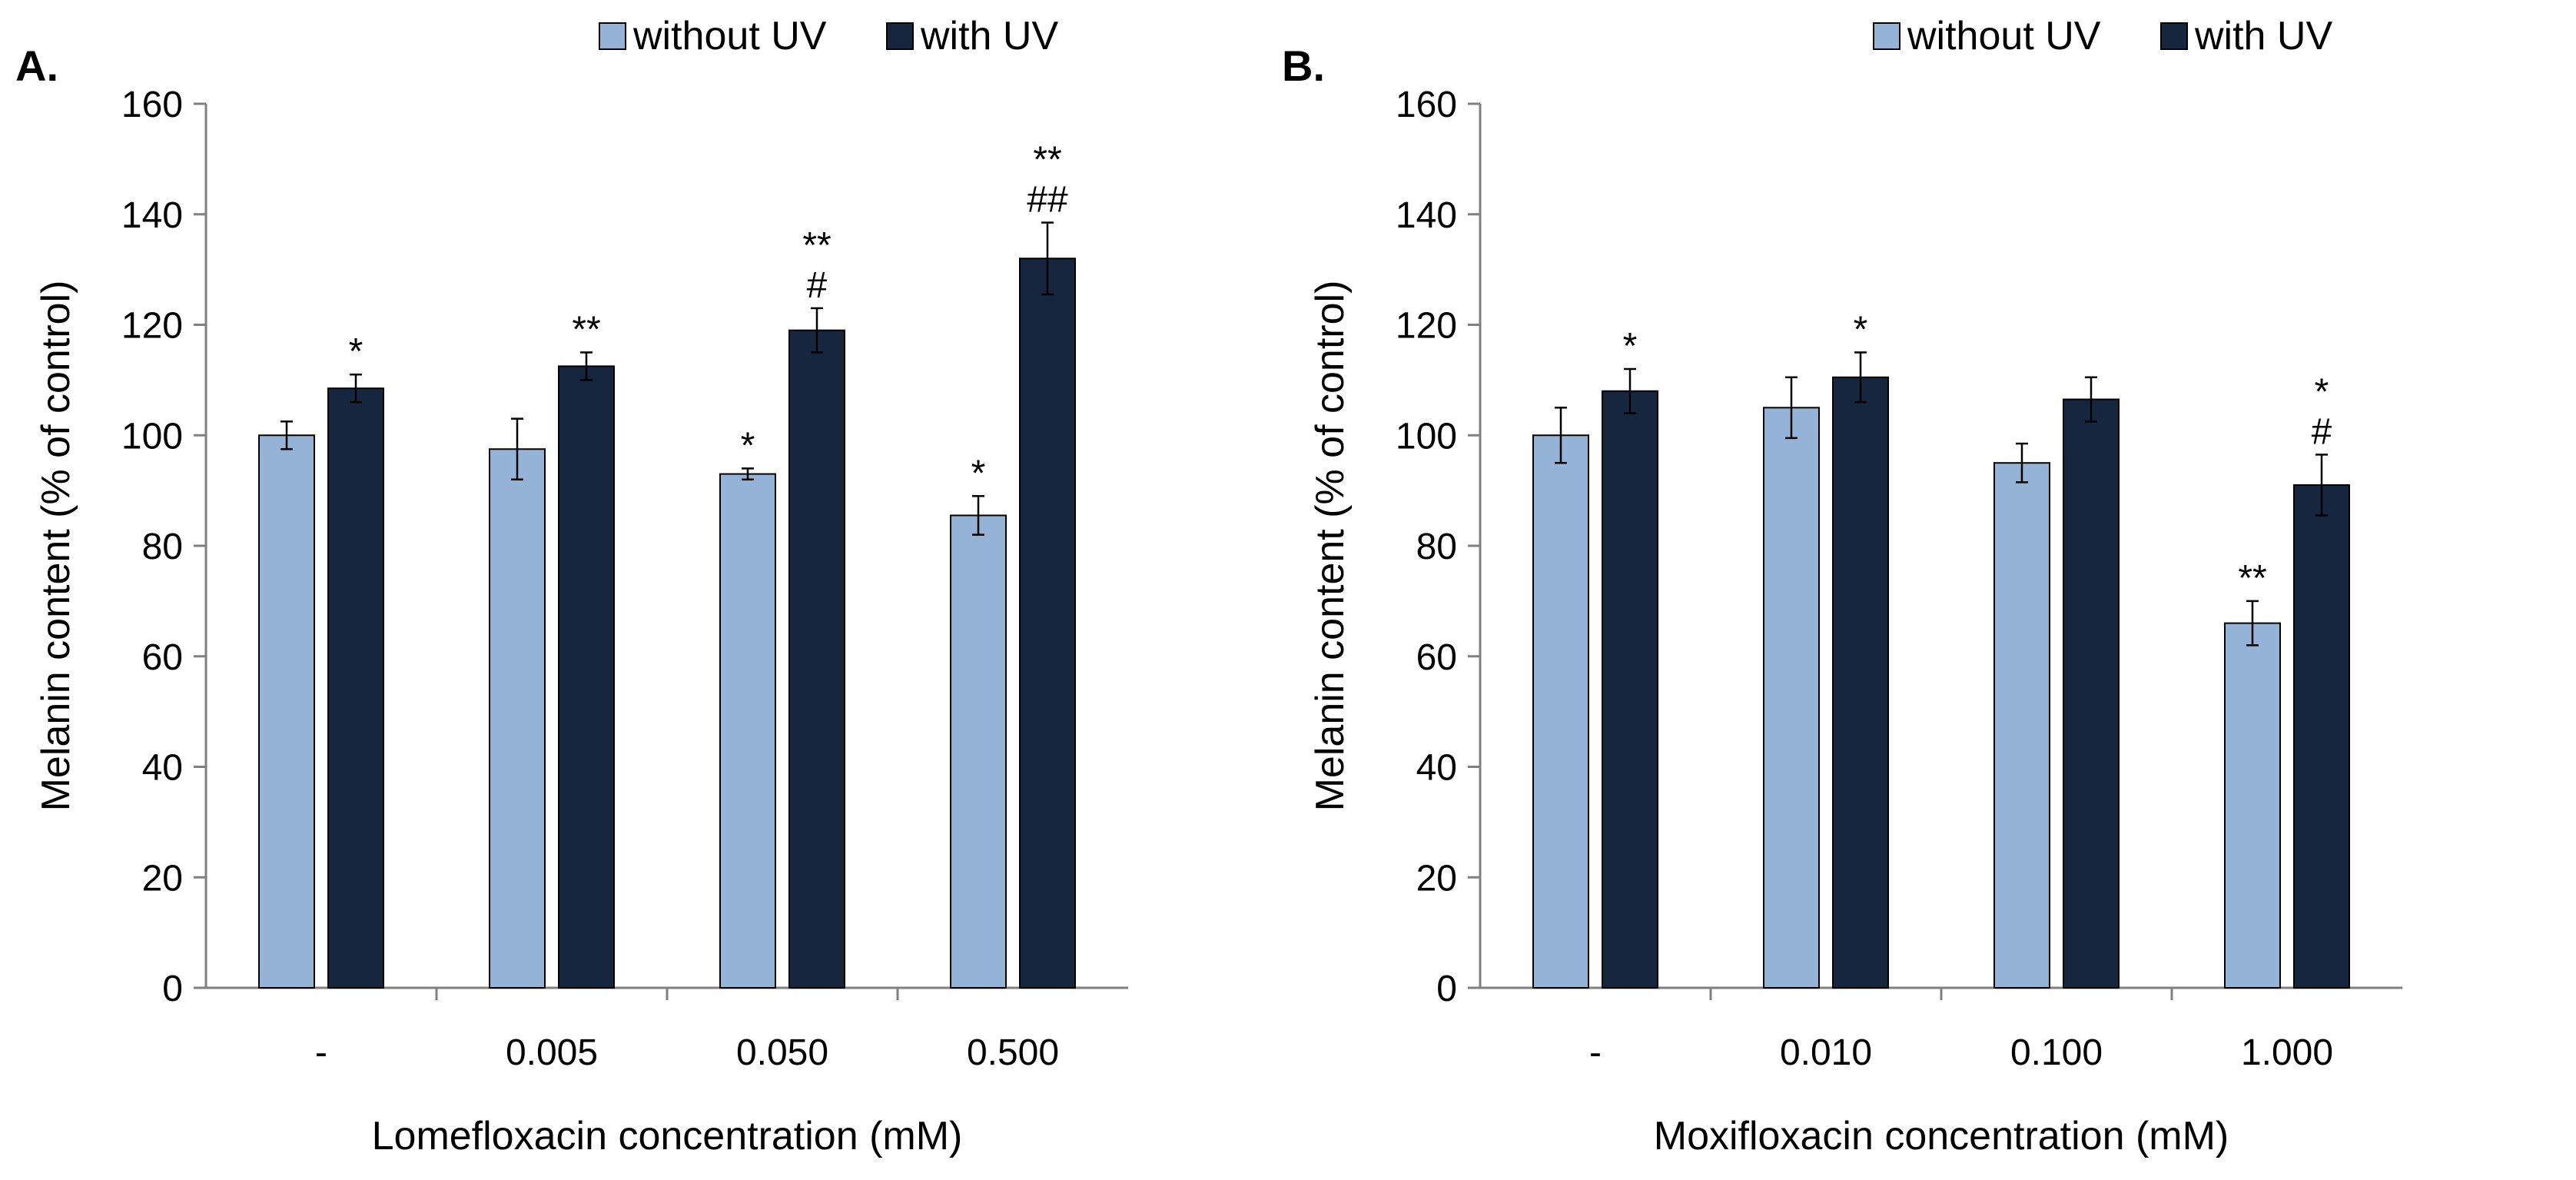 The image size is (2576, 1180). I want to click on x-tick-label: 0.005, so click(552, 1053).